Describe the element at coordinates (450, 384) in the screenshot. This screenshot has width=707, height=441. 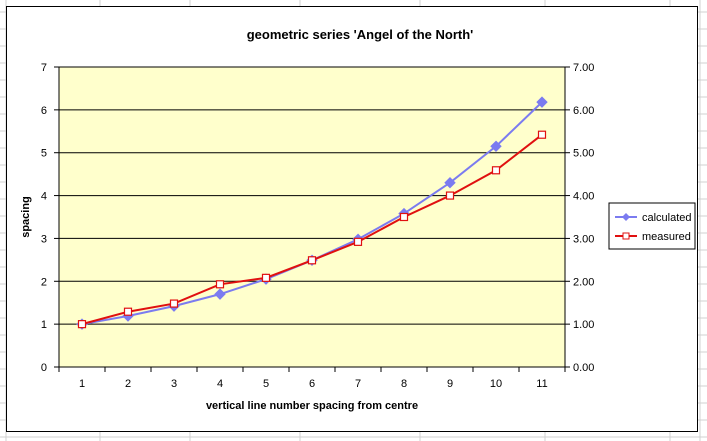
I see `x-tick-label: 9` at that location.